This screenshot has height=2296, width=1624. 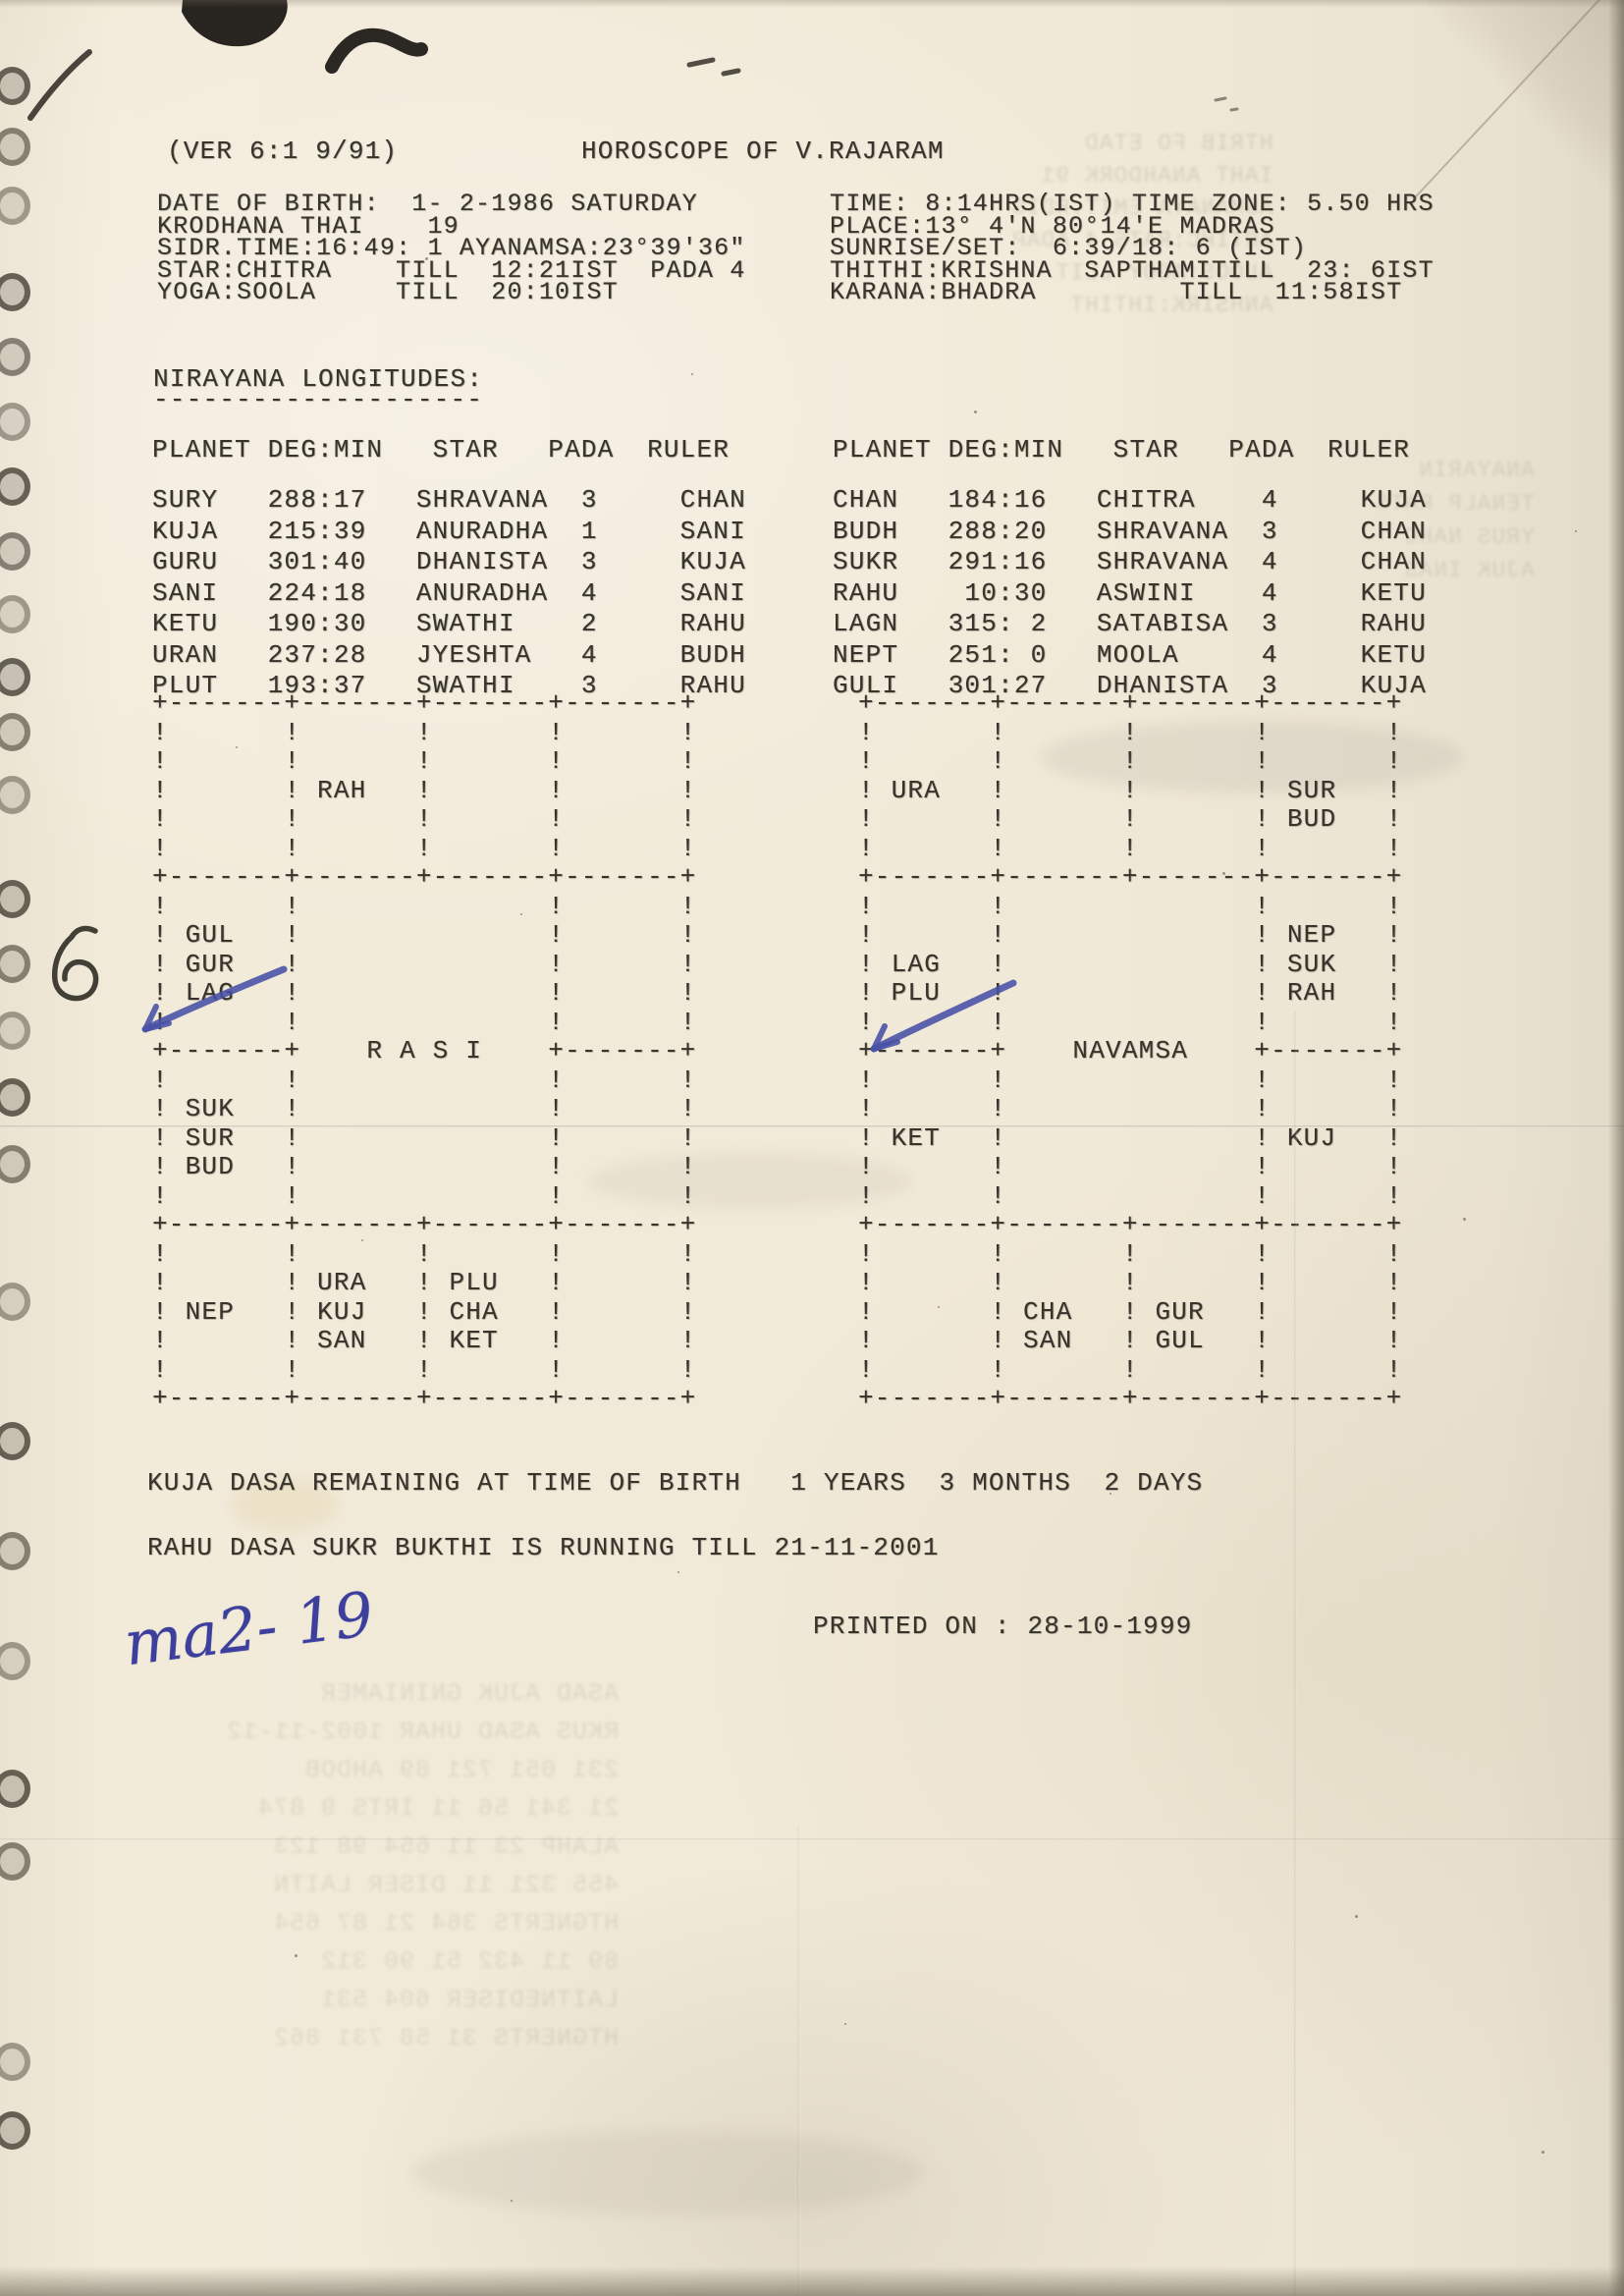 I want to click on version-label: (VER 6:1 9/91), so click(x=283, y=151).